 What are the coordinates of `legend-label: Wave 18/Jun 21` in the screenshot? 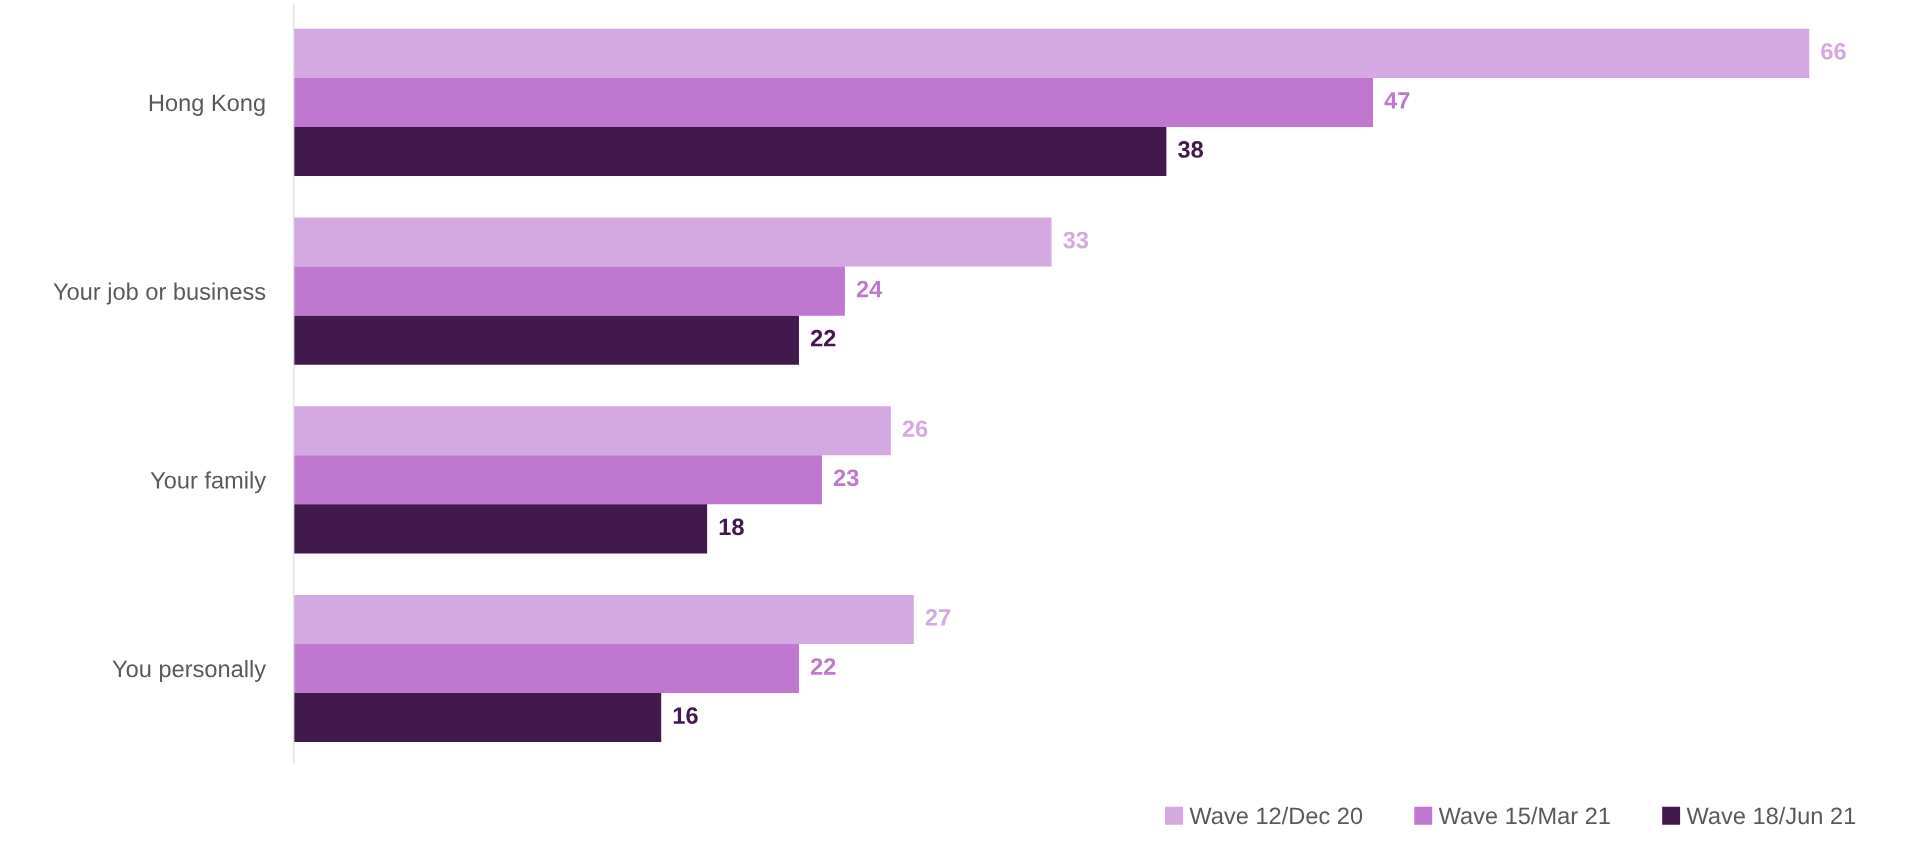 It's located at (1771, 815).